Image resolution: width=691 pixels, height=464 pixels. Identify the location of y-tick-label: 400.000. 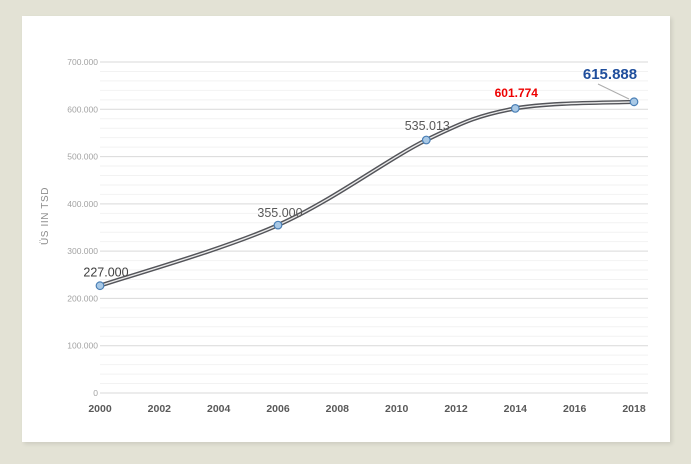
(82, 204).